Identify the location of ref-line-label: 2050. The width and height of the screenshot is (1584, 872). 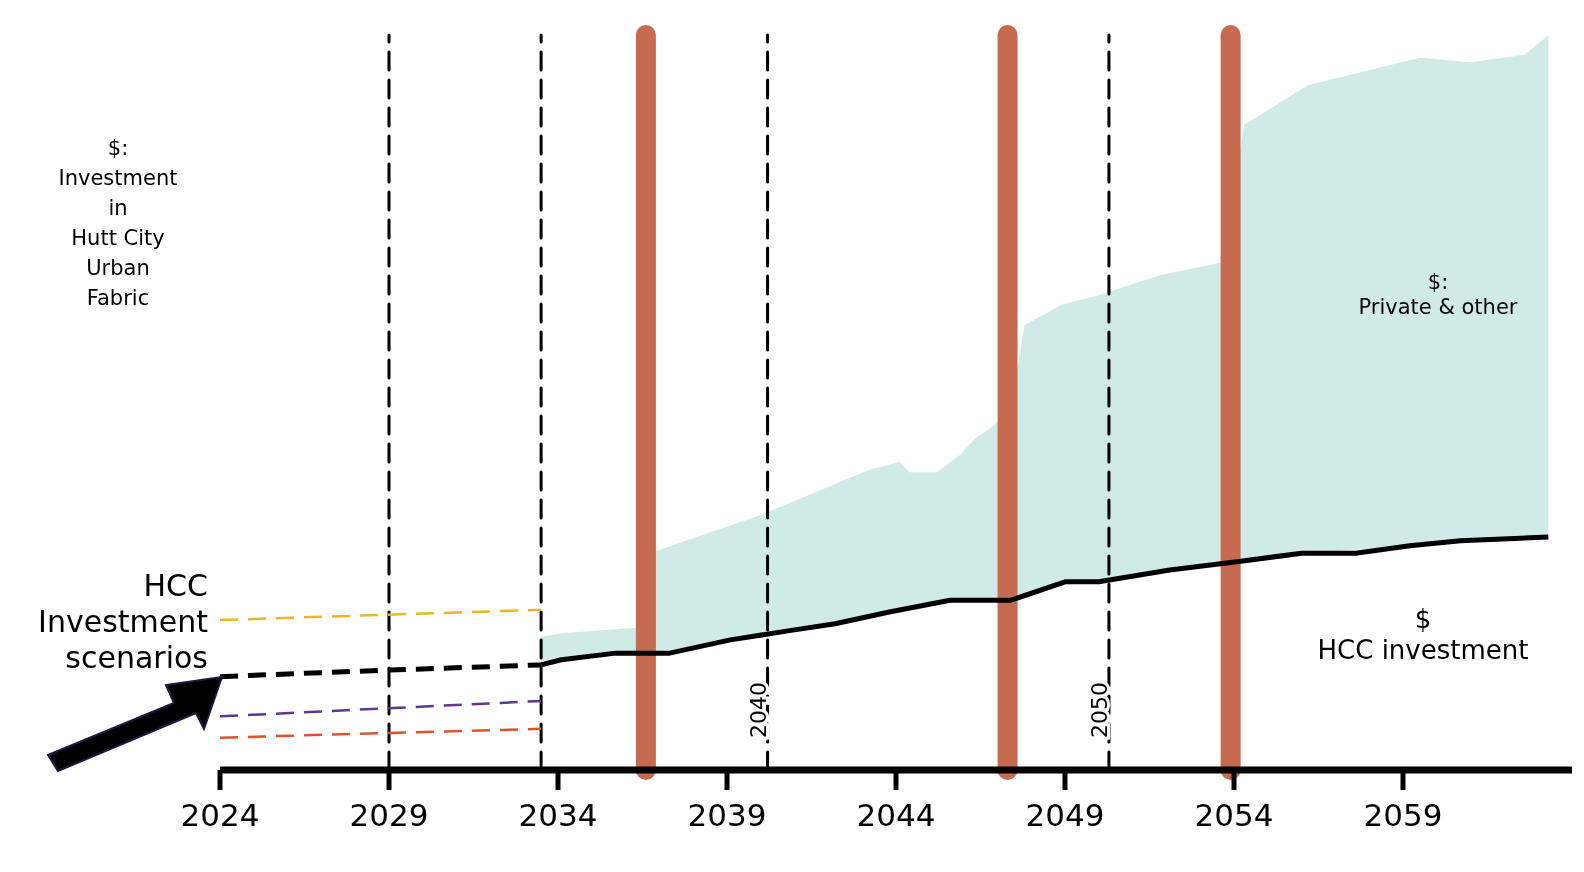
(1099, 710).